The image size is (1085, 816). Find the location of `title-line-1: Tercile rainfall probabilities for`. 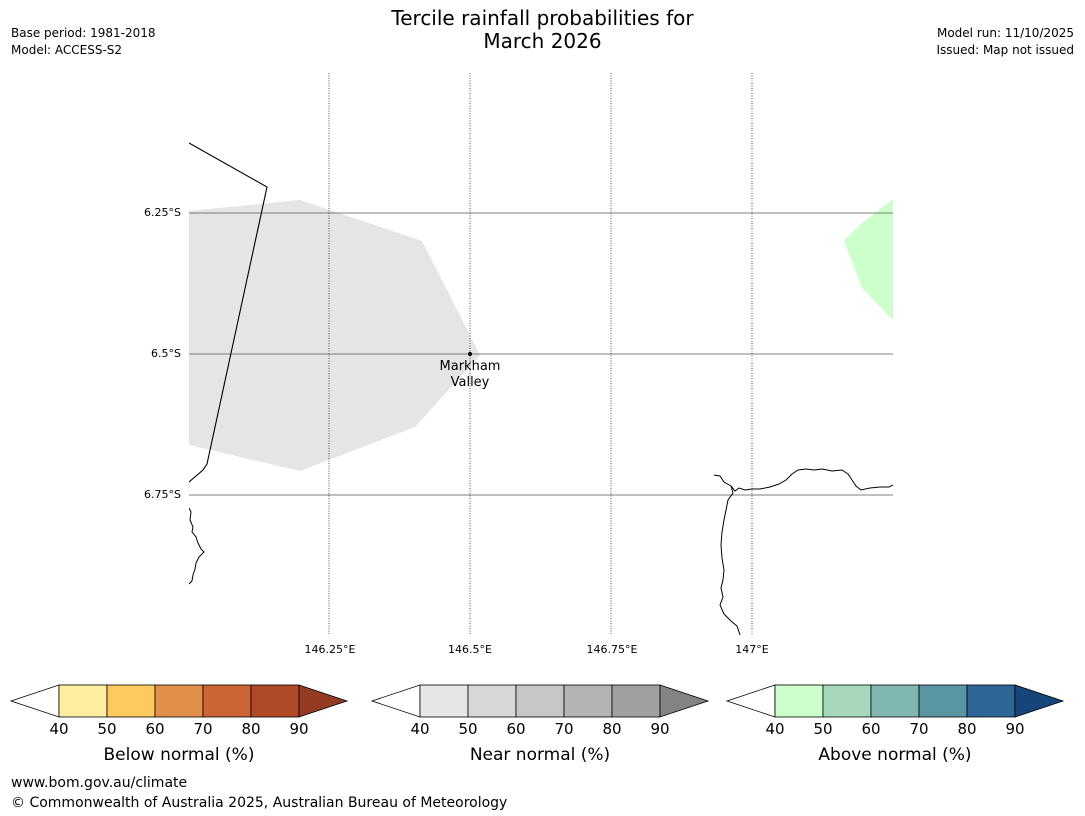

title-line-1: Tercile rainfall probabilities for is located at coordinates (542, 18).